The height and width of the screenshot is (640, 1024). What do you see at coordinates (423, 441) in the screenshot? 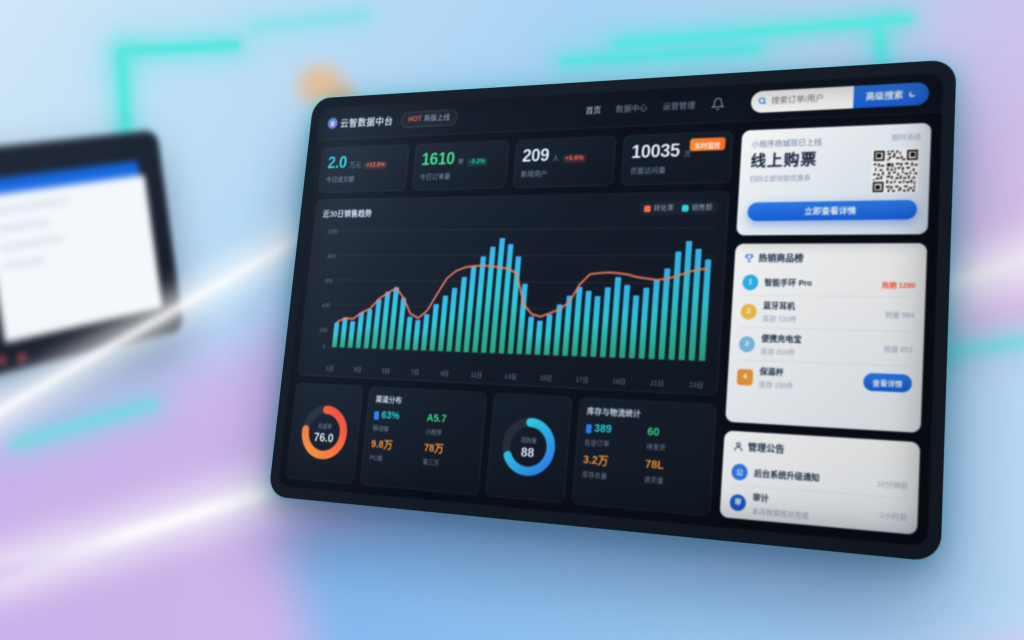
I see `channel-distribution-card: 渠道分布 63% 移动端 A5.7 小程序` at bounding box center [423, 441].